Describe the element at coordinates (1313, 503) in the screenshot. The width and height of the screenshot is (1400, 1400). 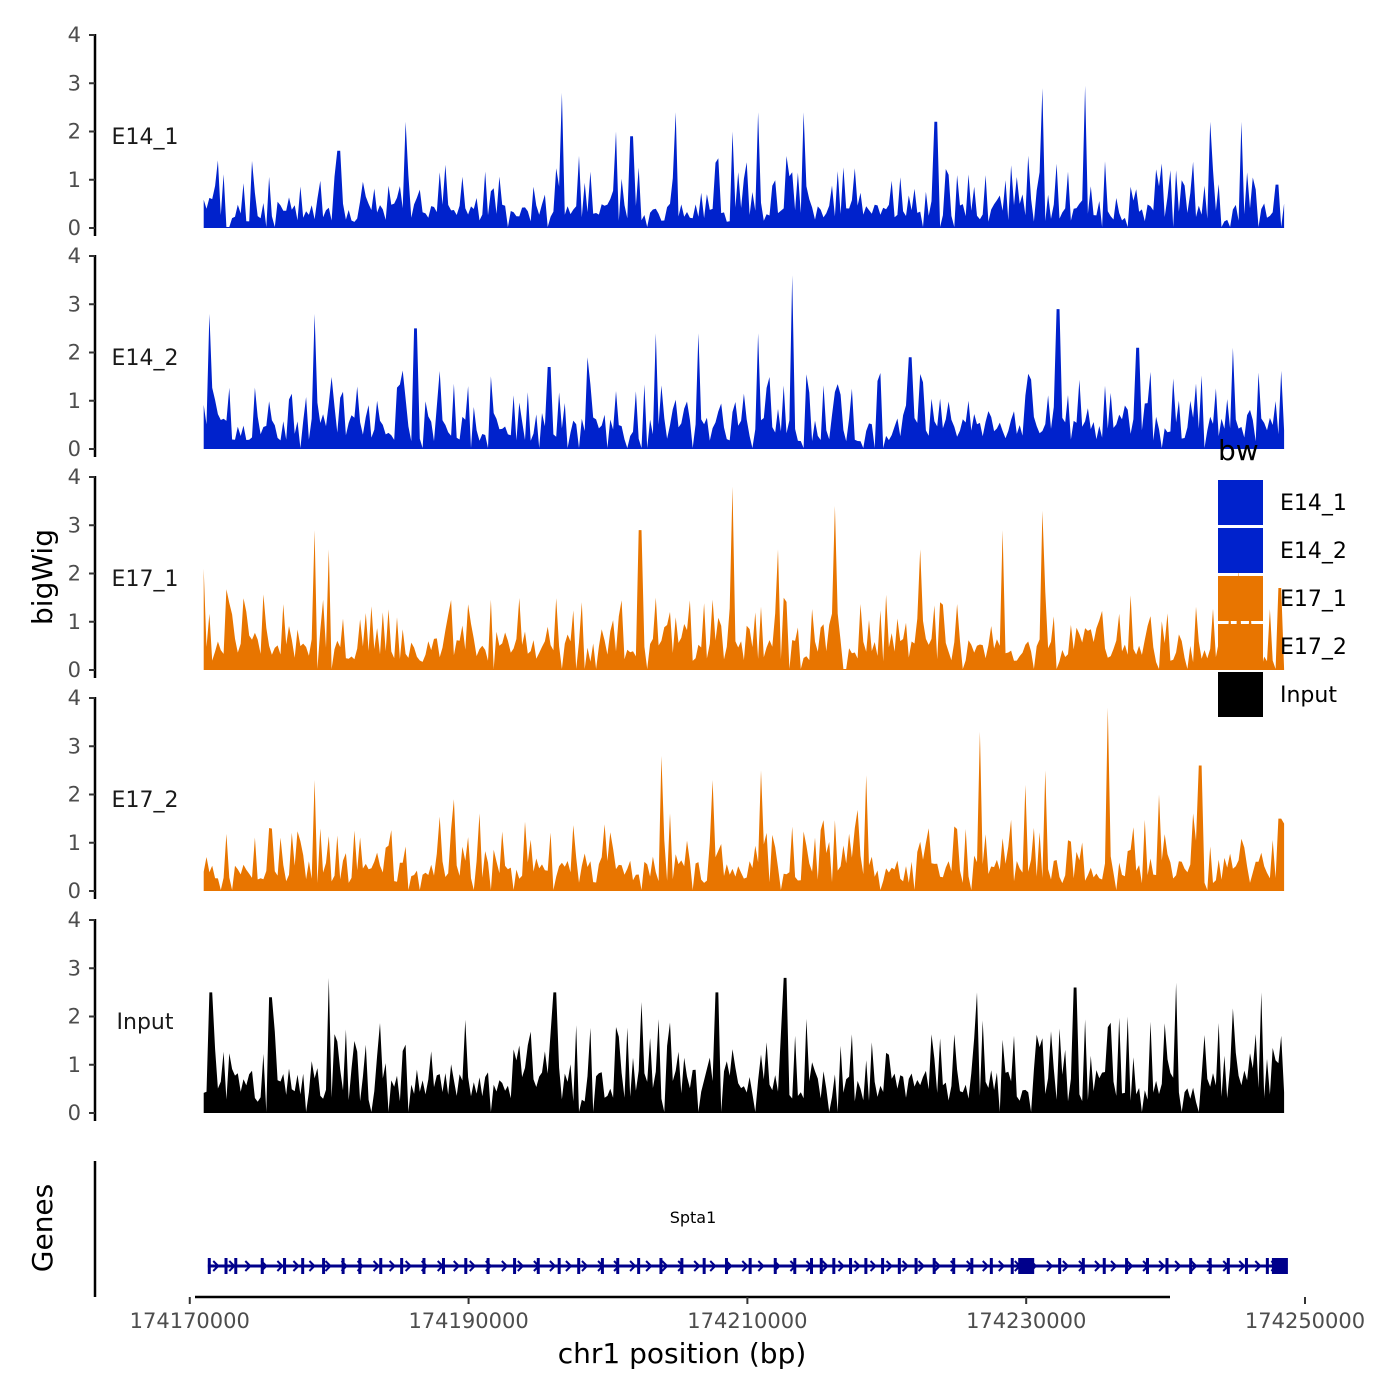
I see `legend-label-e14_1: E14_1` at that location.